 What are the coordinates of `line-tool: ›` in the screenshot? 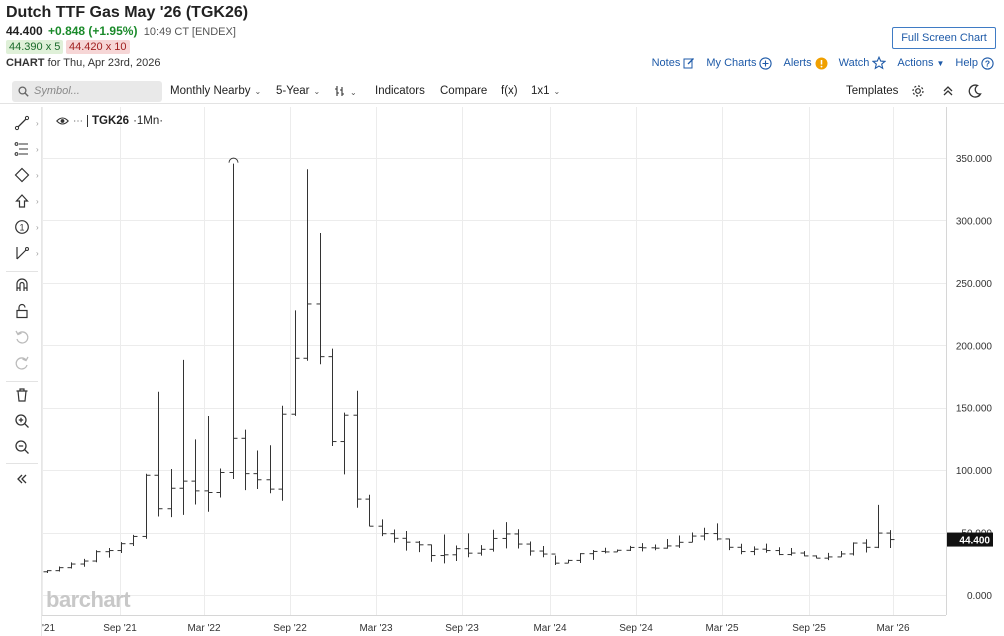 It's located at (26, 125).